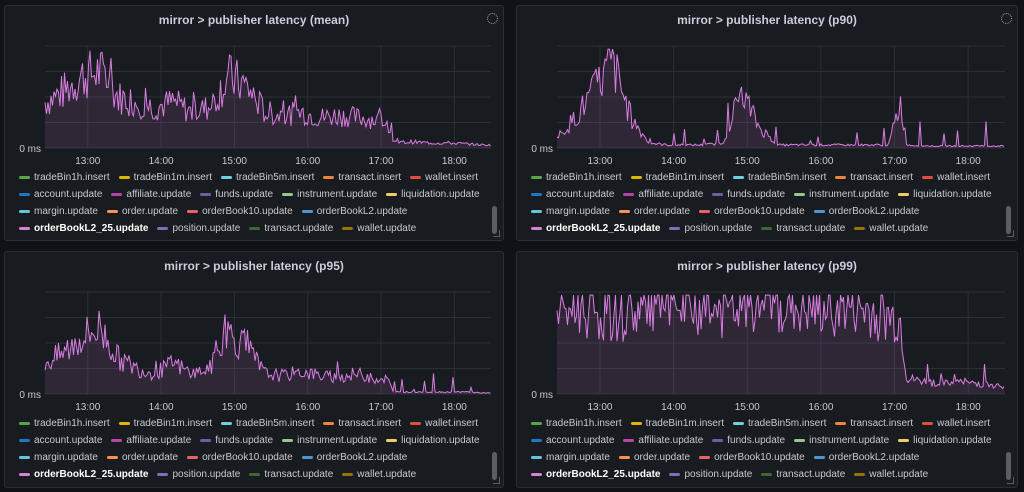 The image size is (1024, 492). I want to click on panel-title: mirror > publisher latency (p99), so click(767, 266).